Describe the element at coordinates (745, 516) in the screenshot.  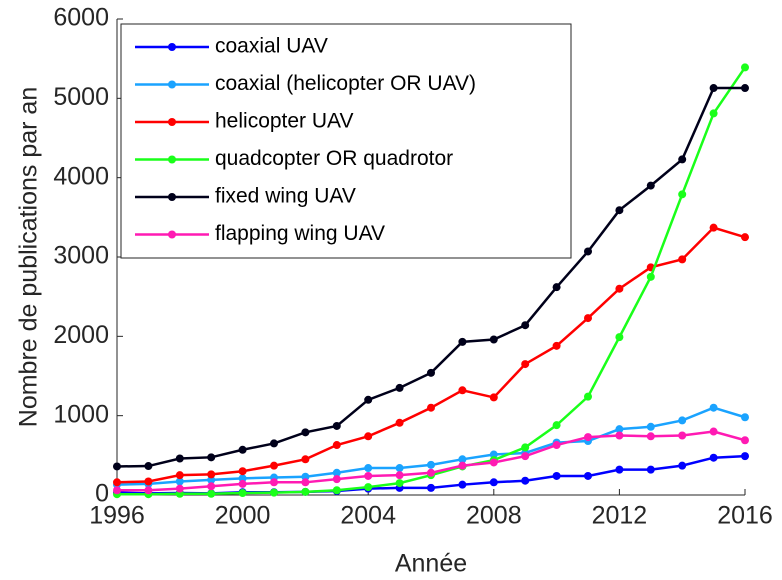
I see `x-tick-label: 2016` at that location.